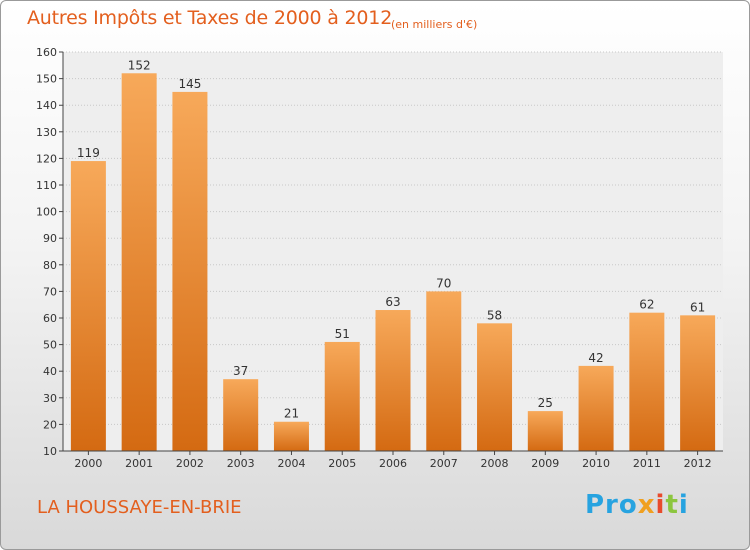 The height and width of the screenshot is (550, 750). What do you see at coordinates (46, 52) in the screenshot?
I see `y-tick-label: 160` at bounding box center [46, 52].